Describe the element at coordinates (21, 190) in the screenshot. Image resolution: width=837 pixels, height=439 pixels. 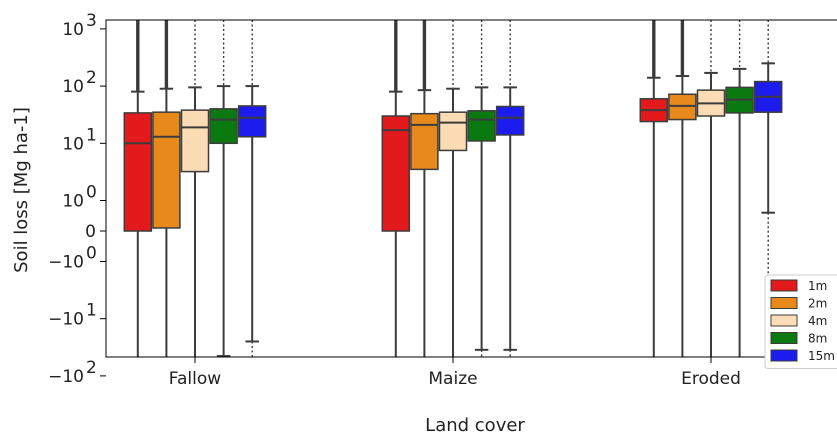
I see `y-axis-title: Soil loss [Mg ha-1]` at that location.